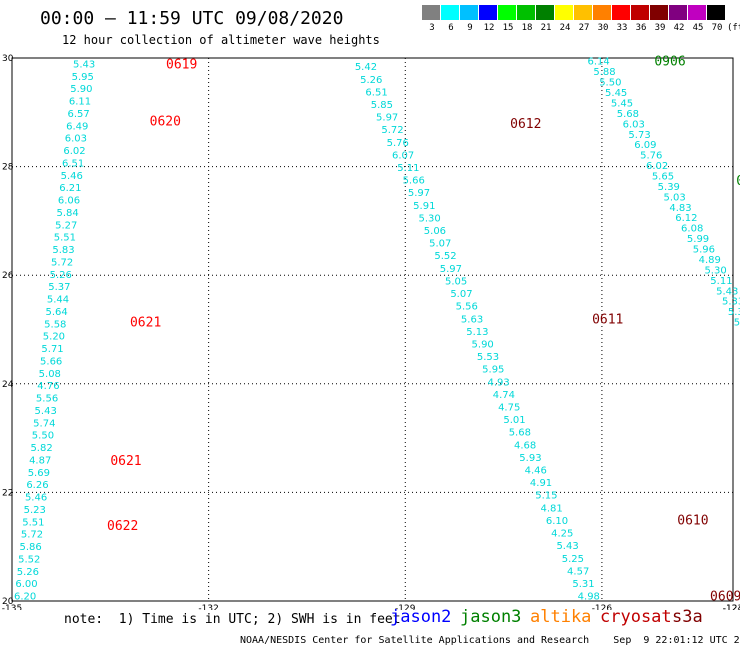 This screenshot has width=740, height=650. What do you see at coordinates (598, 62) in the screenshot?
I see `wave-height-value: 6.14` at bounding box center [598, 62].